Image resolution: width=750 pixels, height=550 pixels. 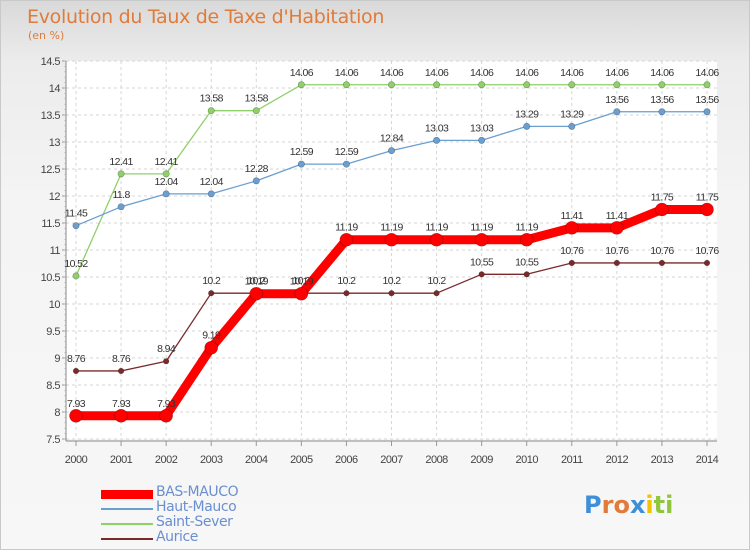 What do you see at coordinates (206, 17) in the screenshot?
I see `chart-title: Evolution du Taux de Taxe d'Habitation` at bounding box center [206, 17].